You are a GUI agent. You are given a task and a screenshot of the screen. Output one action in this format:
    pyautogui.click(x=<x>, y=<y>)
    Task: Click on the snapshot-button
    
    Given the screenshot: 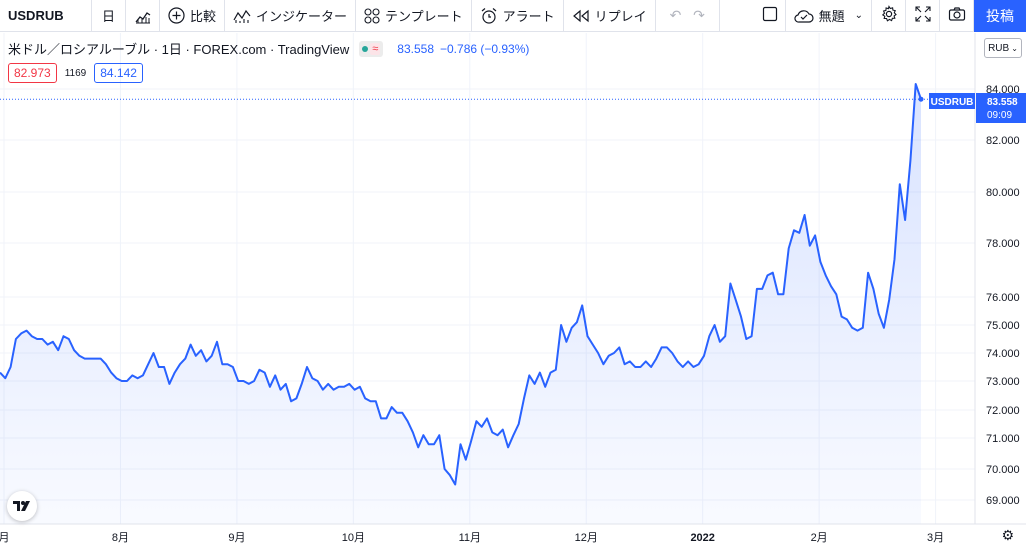 What is the action you would take?
    pyautogui.click(x=957, y=16)
    